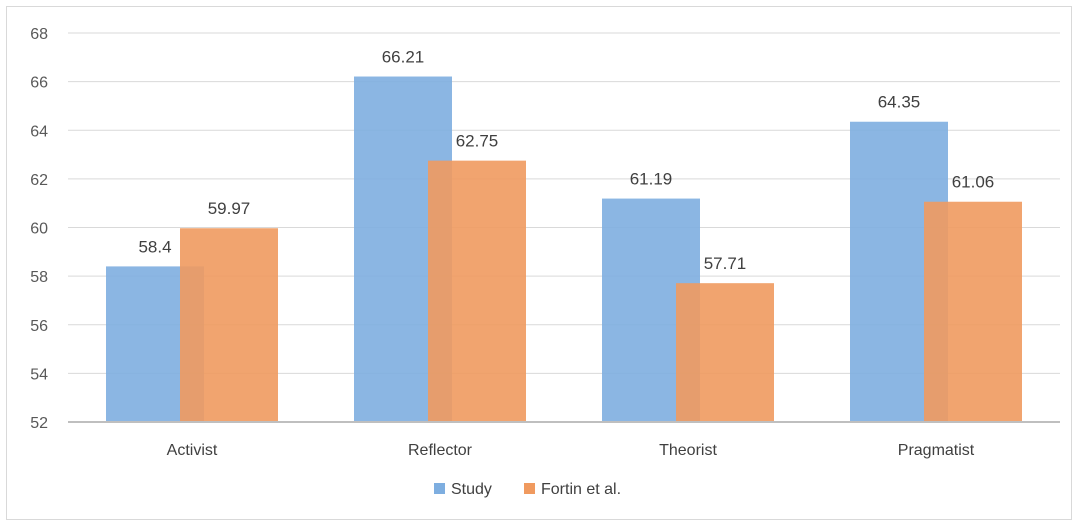 This screenshot has width=1078, height=526. Describe the element at coordinates (973, 182) in the screenshot. I see `data-label: 61.06` at that location.